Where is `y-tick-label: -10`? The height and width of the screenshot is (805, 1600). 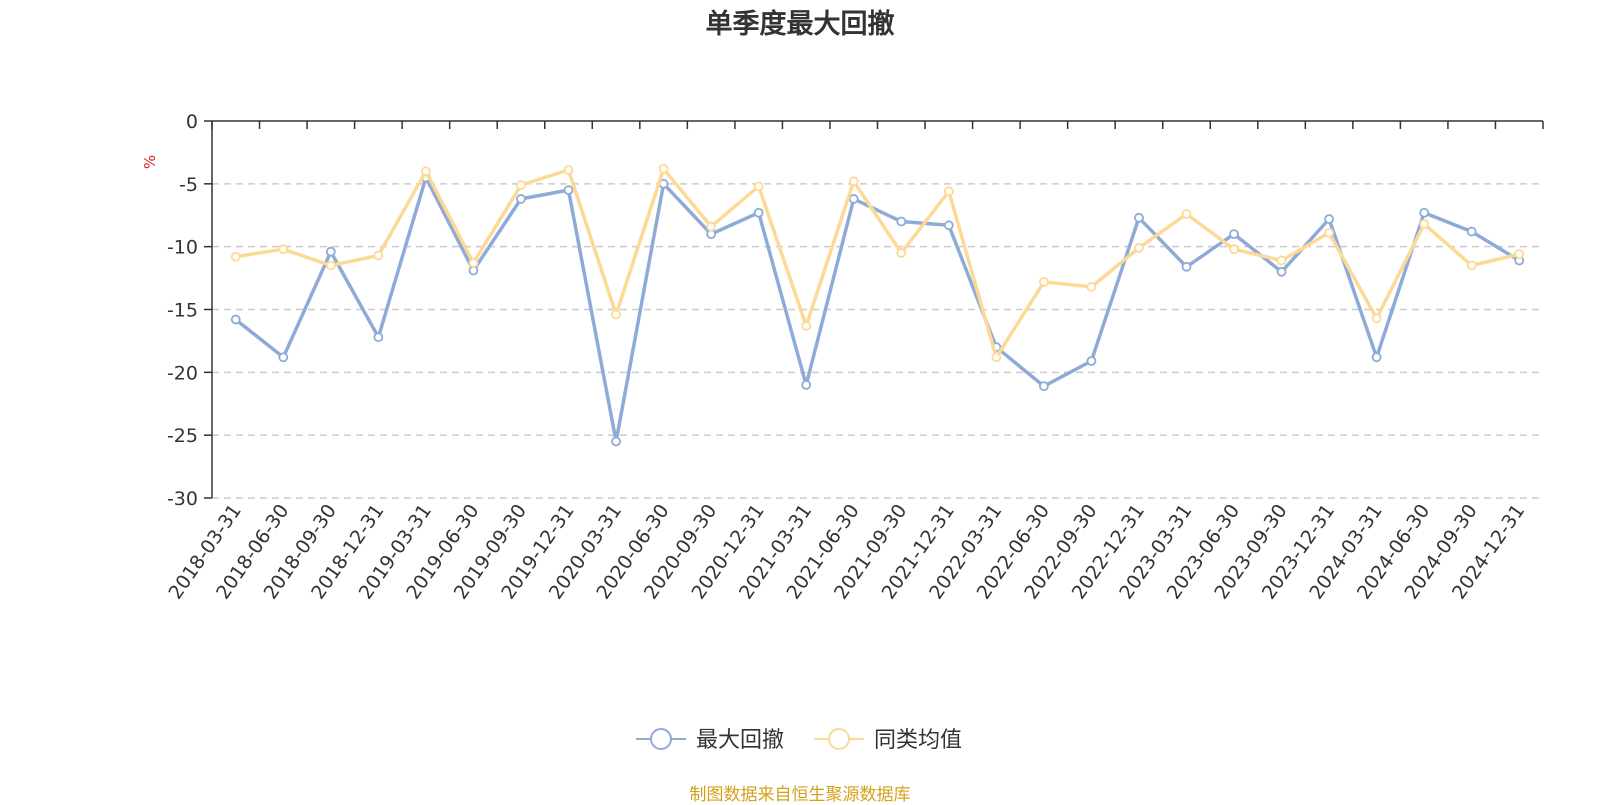
y-tick-label: -10 is located at coordinates (182, 248).